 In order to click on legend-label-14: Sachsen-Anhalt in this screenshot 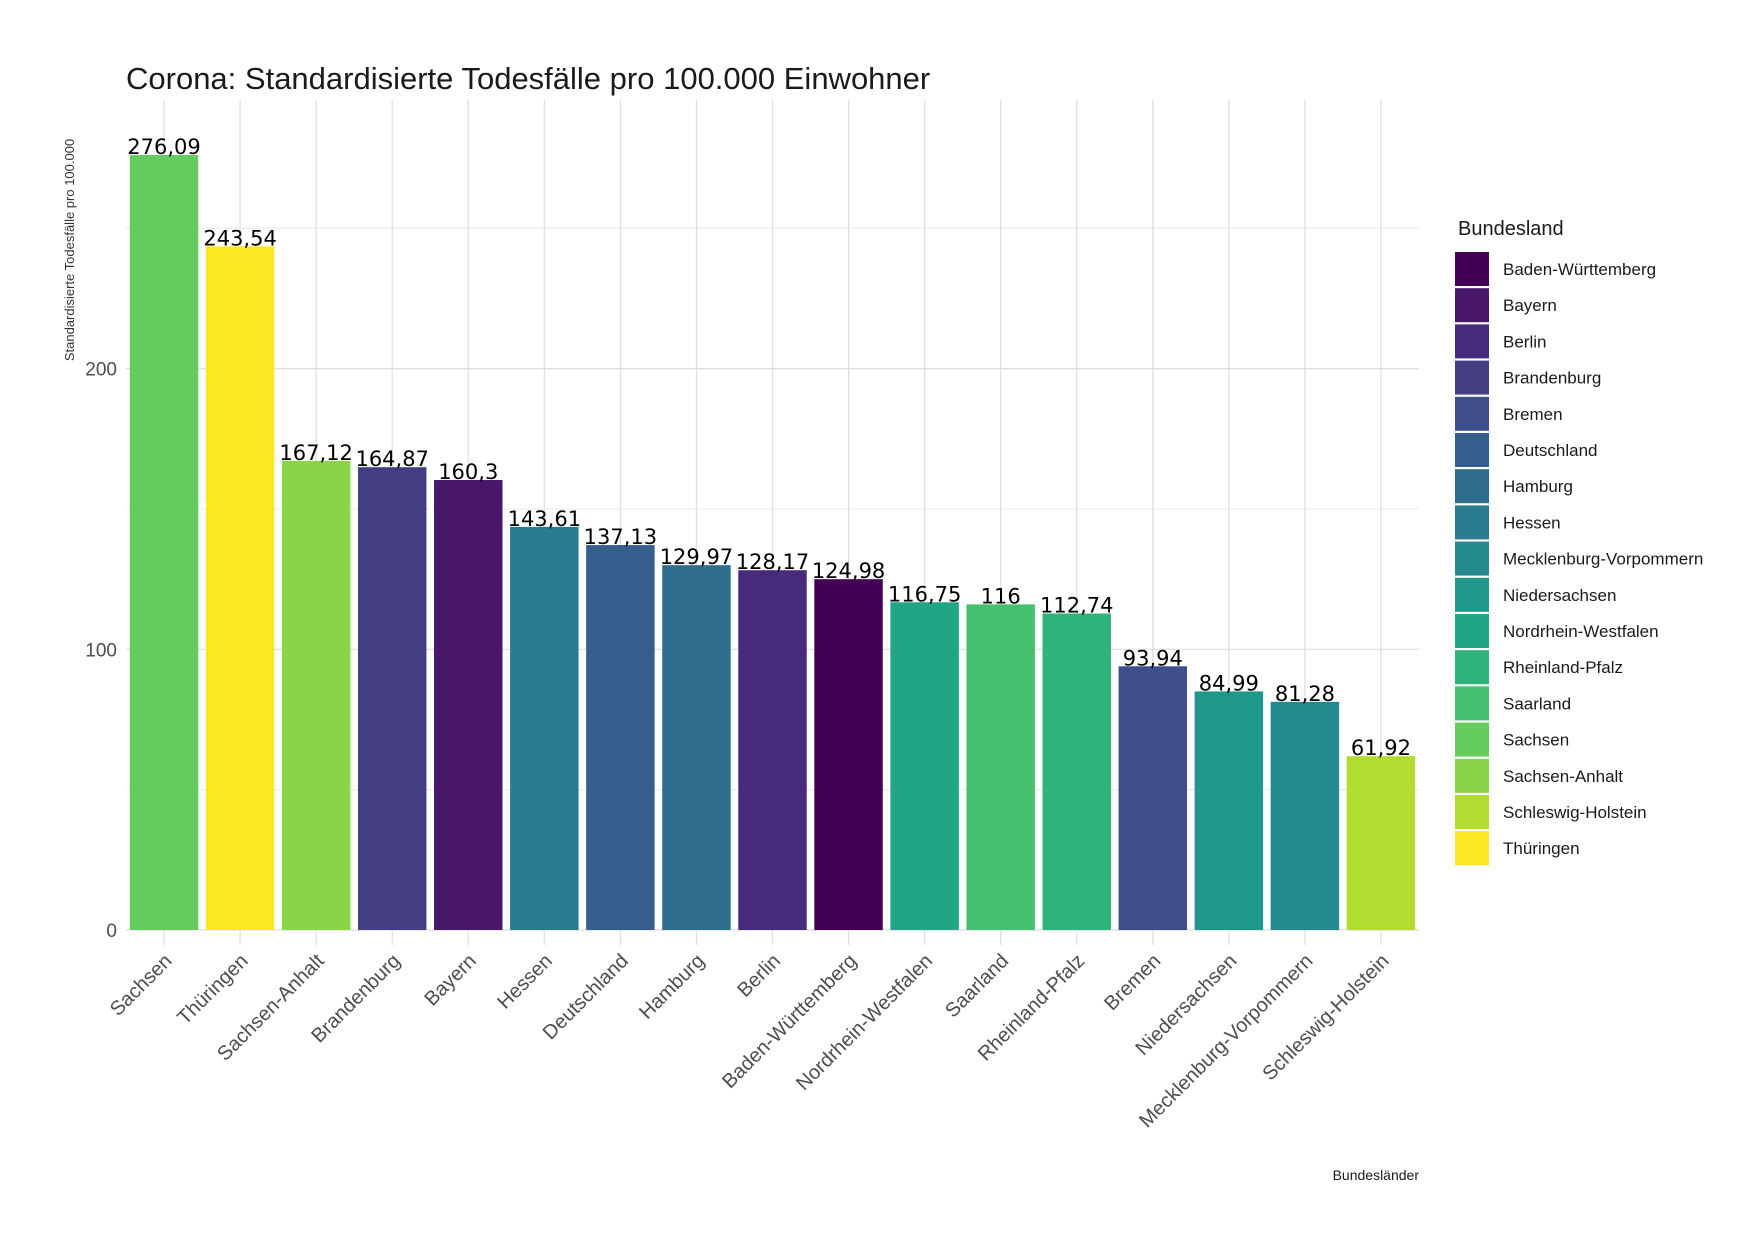, I will do `click(1563, 776)`.